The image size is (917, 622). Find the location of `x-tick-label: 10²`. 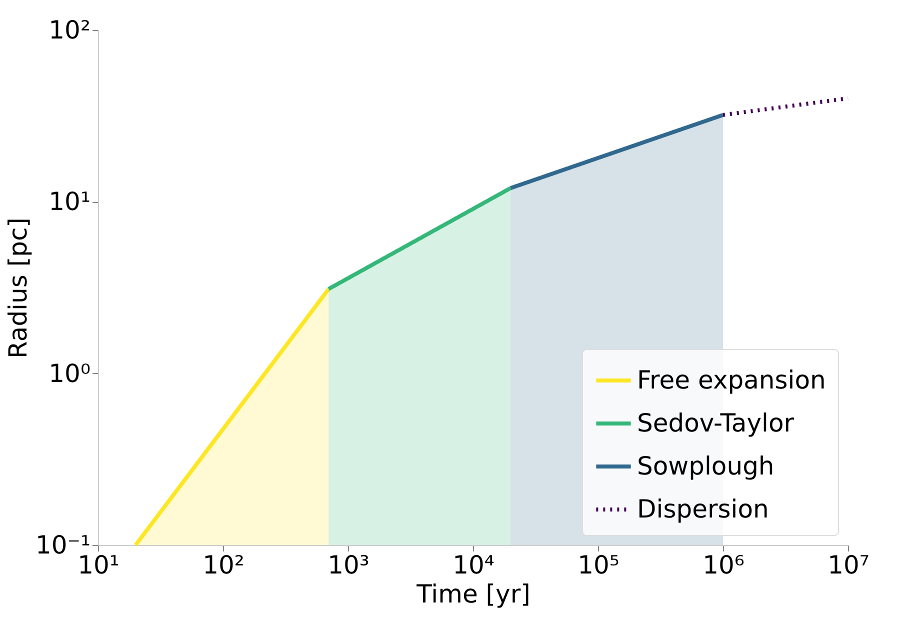

x-tick-label: 10² is located at coordinates (223, 565).